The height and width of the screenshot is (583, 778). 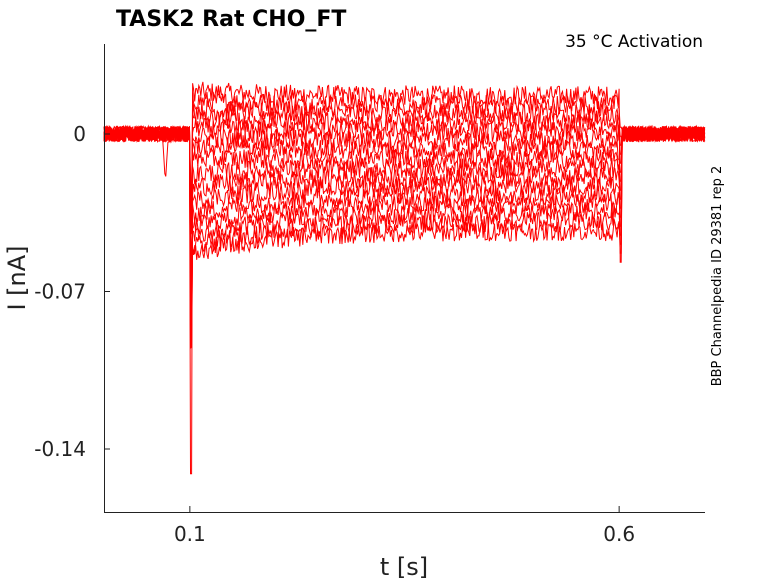 I want to click on x-axis-label: t [s], so click(x=404, y=567).